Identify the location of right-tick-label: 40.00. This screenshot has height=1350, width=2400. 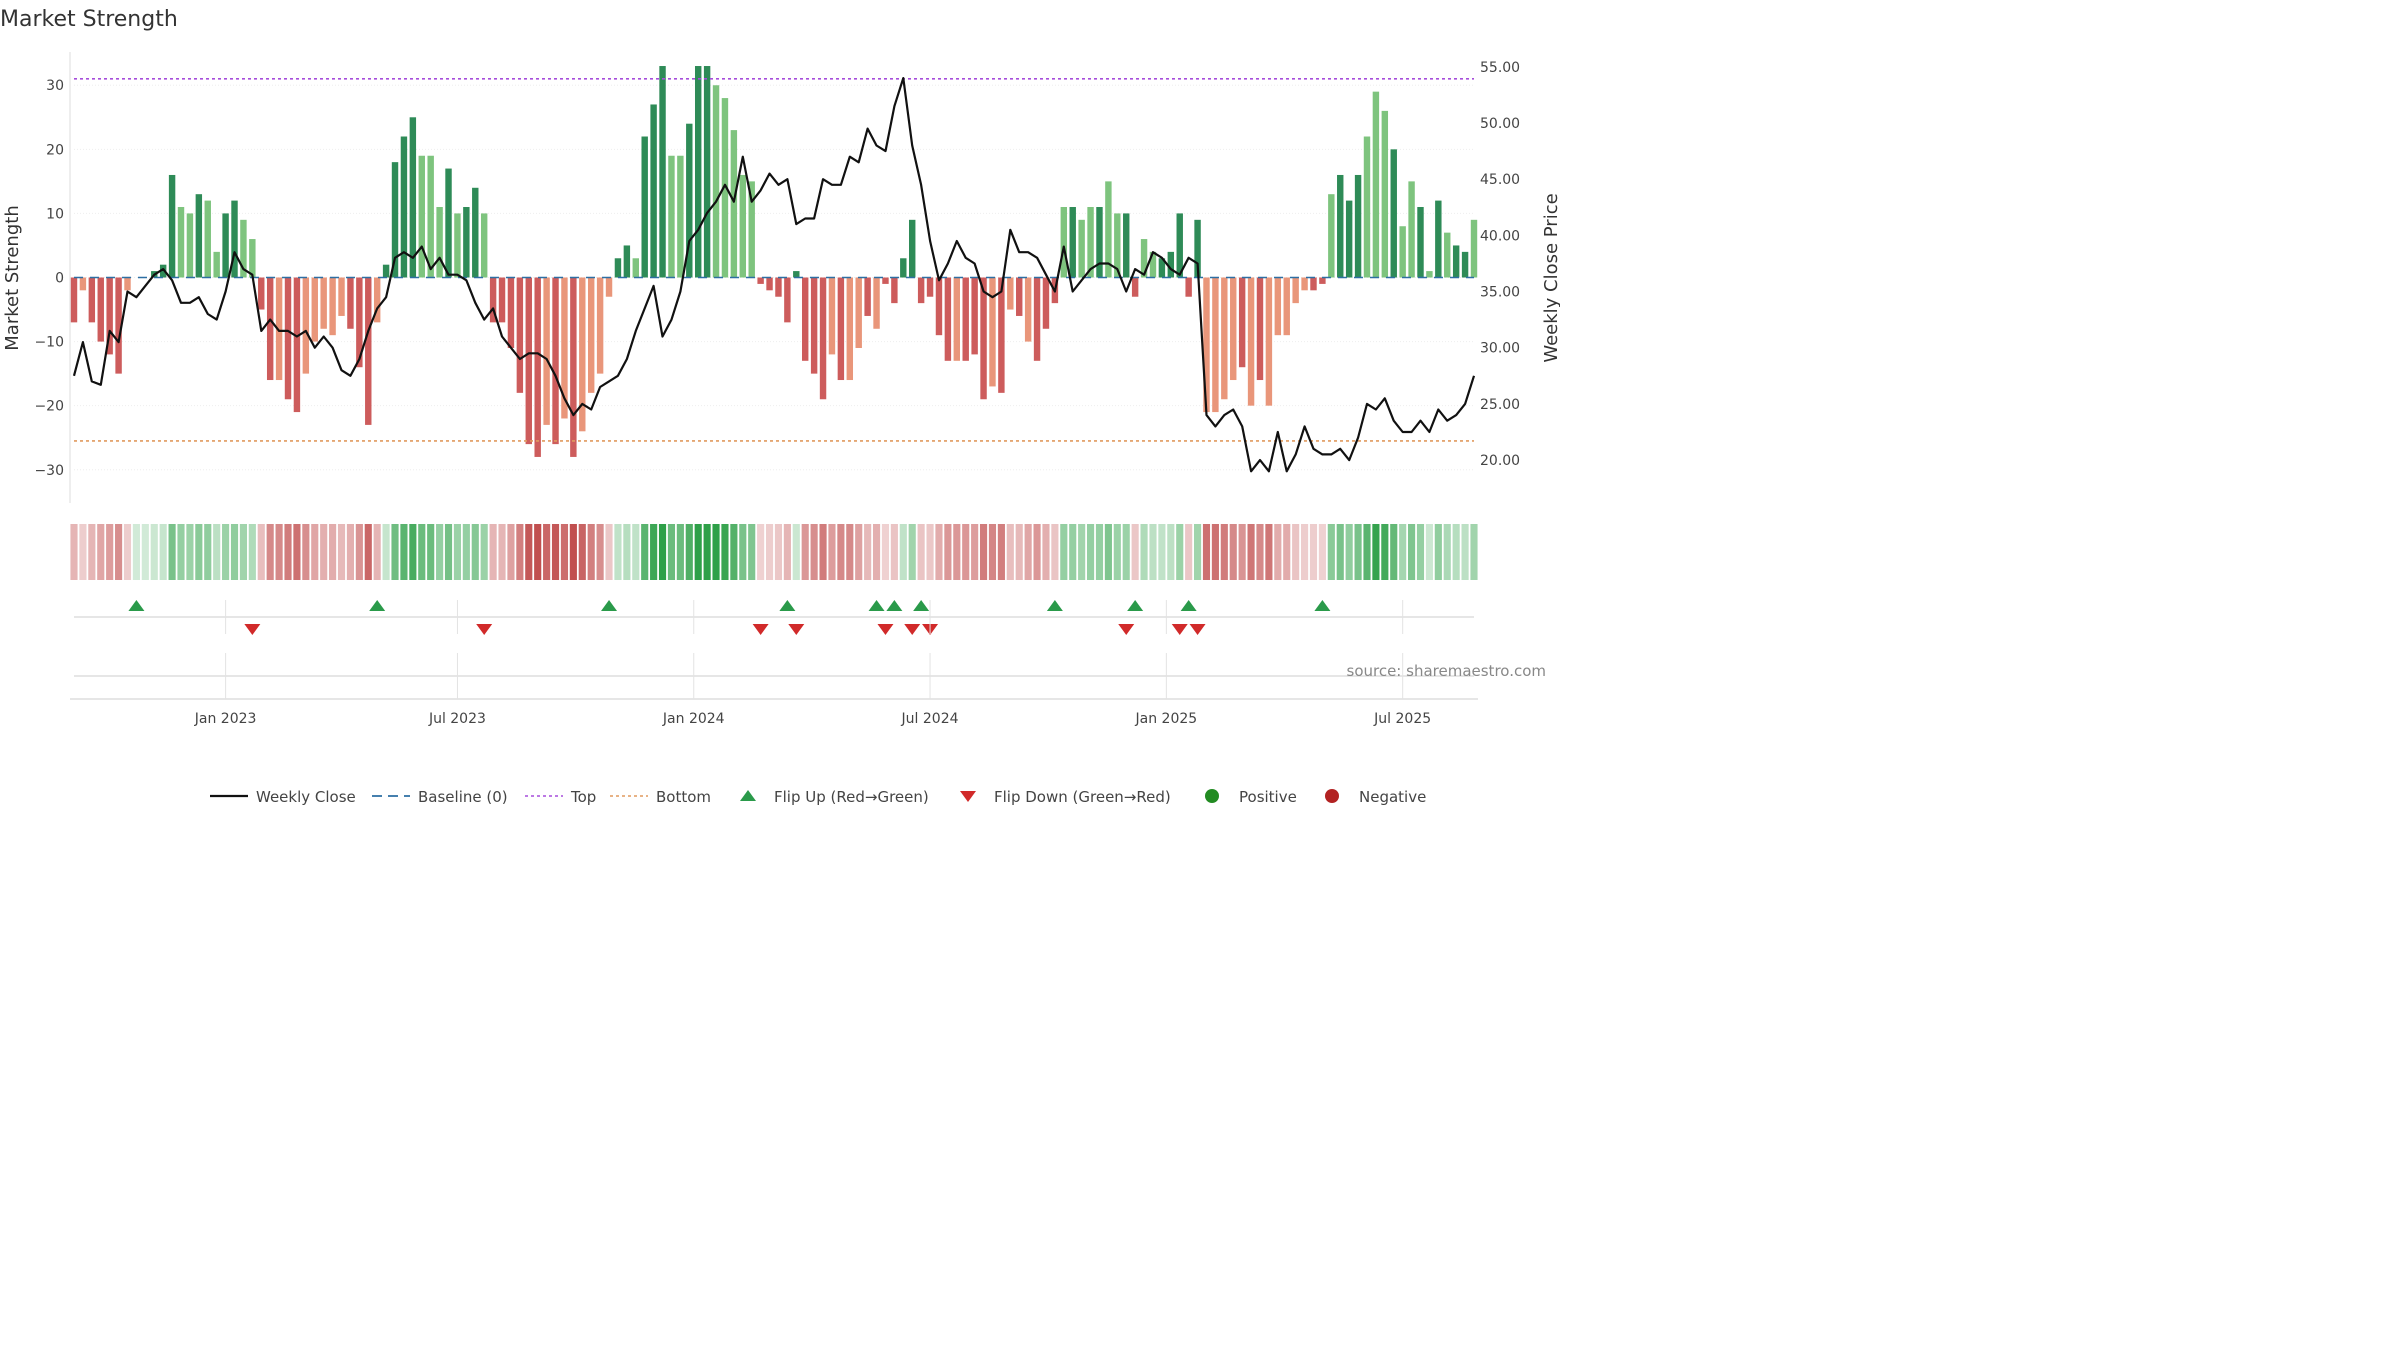
(1500, 236).